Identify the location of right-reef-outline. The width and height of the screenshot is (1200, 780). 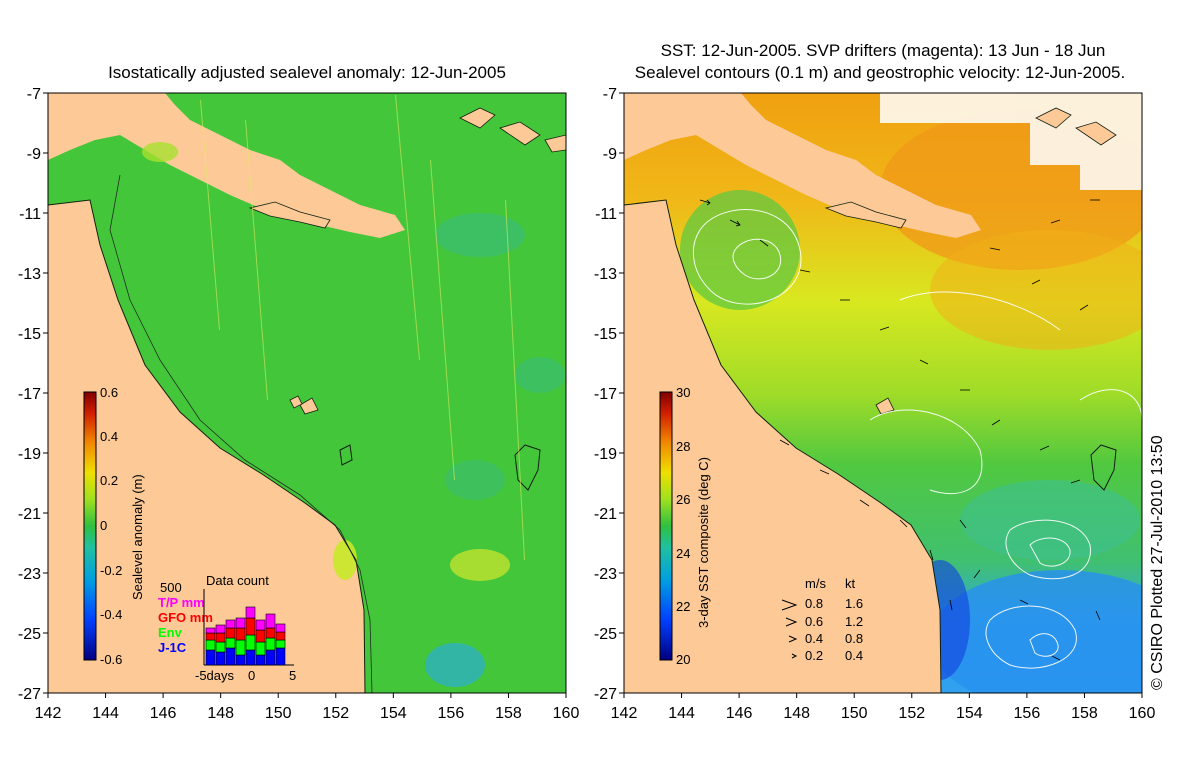
(1103, 467).